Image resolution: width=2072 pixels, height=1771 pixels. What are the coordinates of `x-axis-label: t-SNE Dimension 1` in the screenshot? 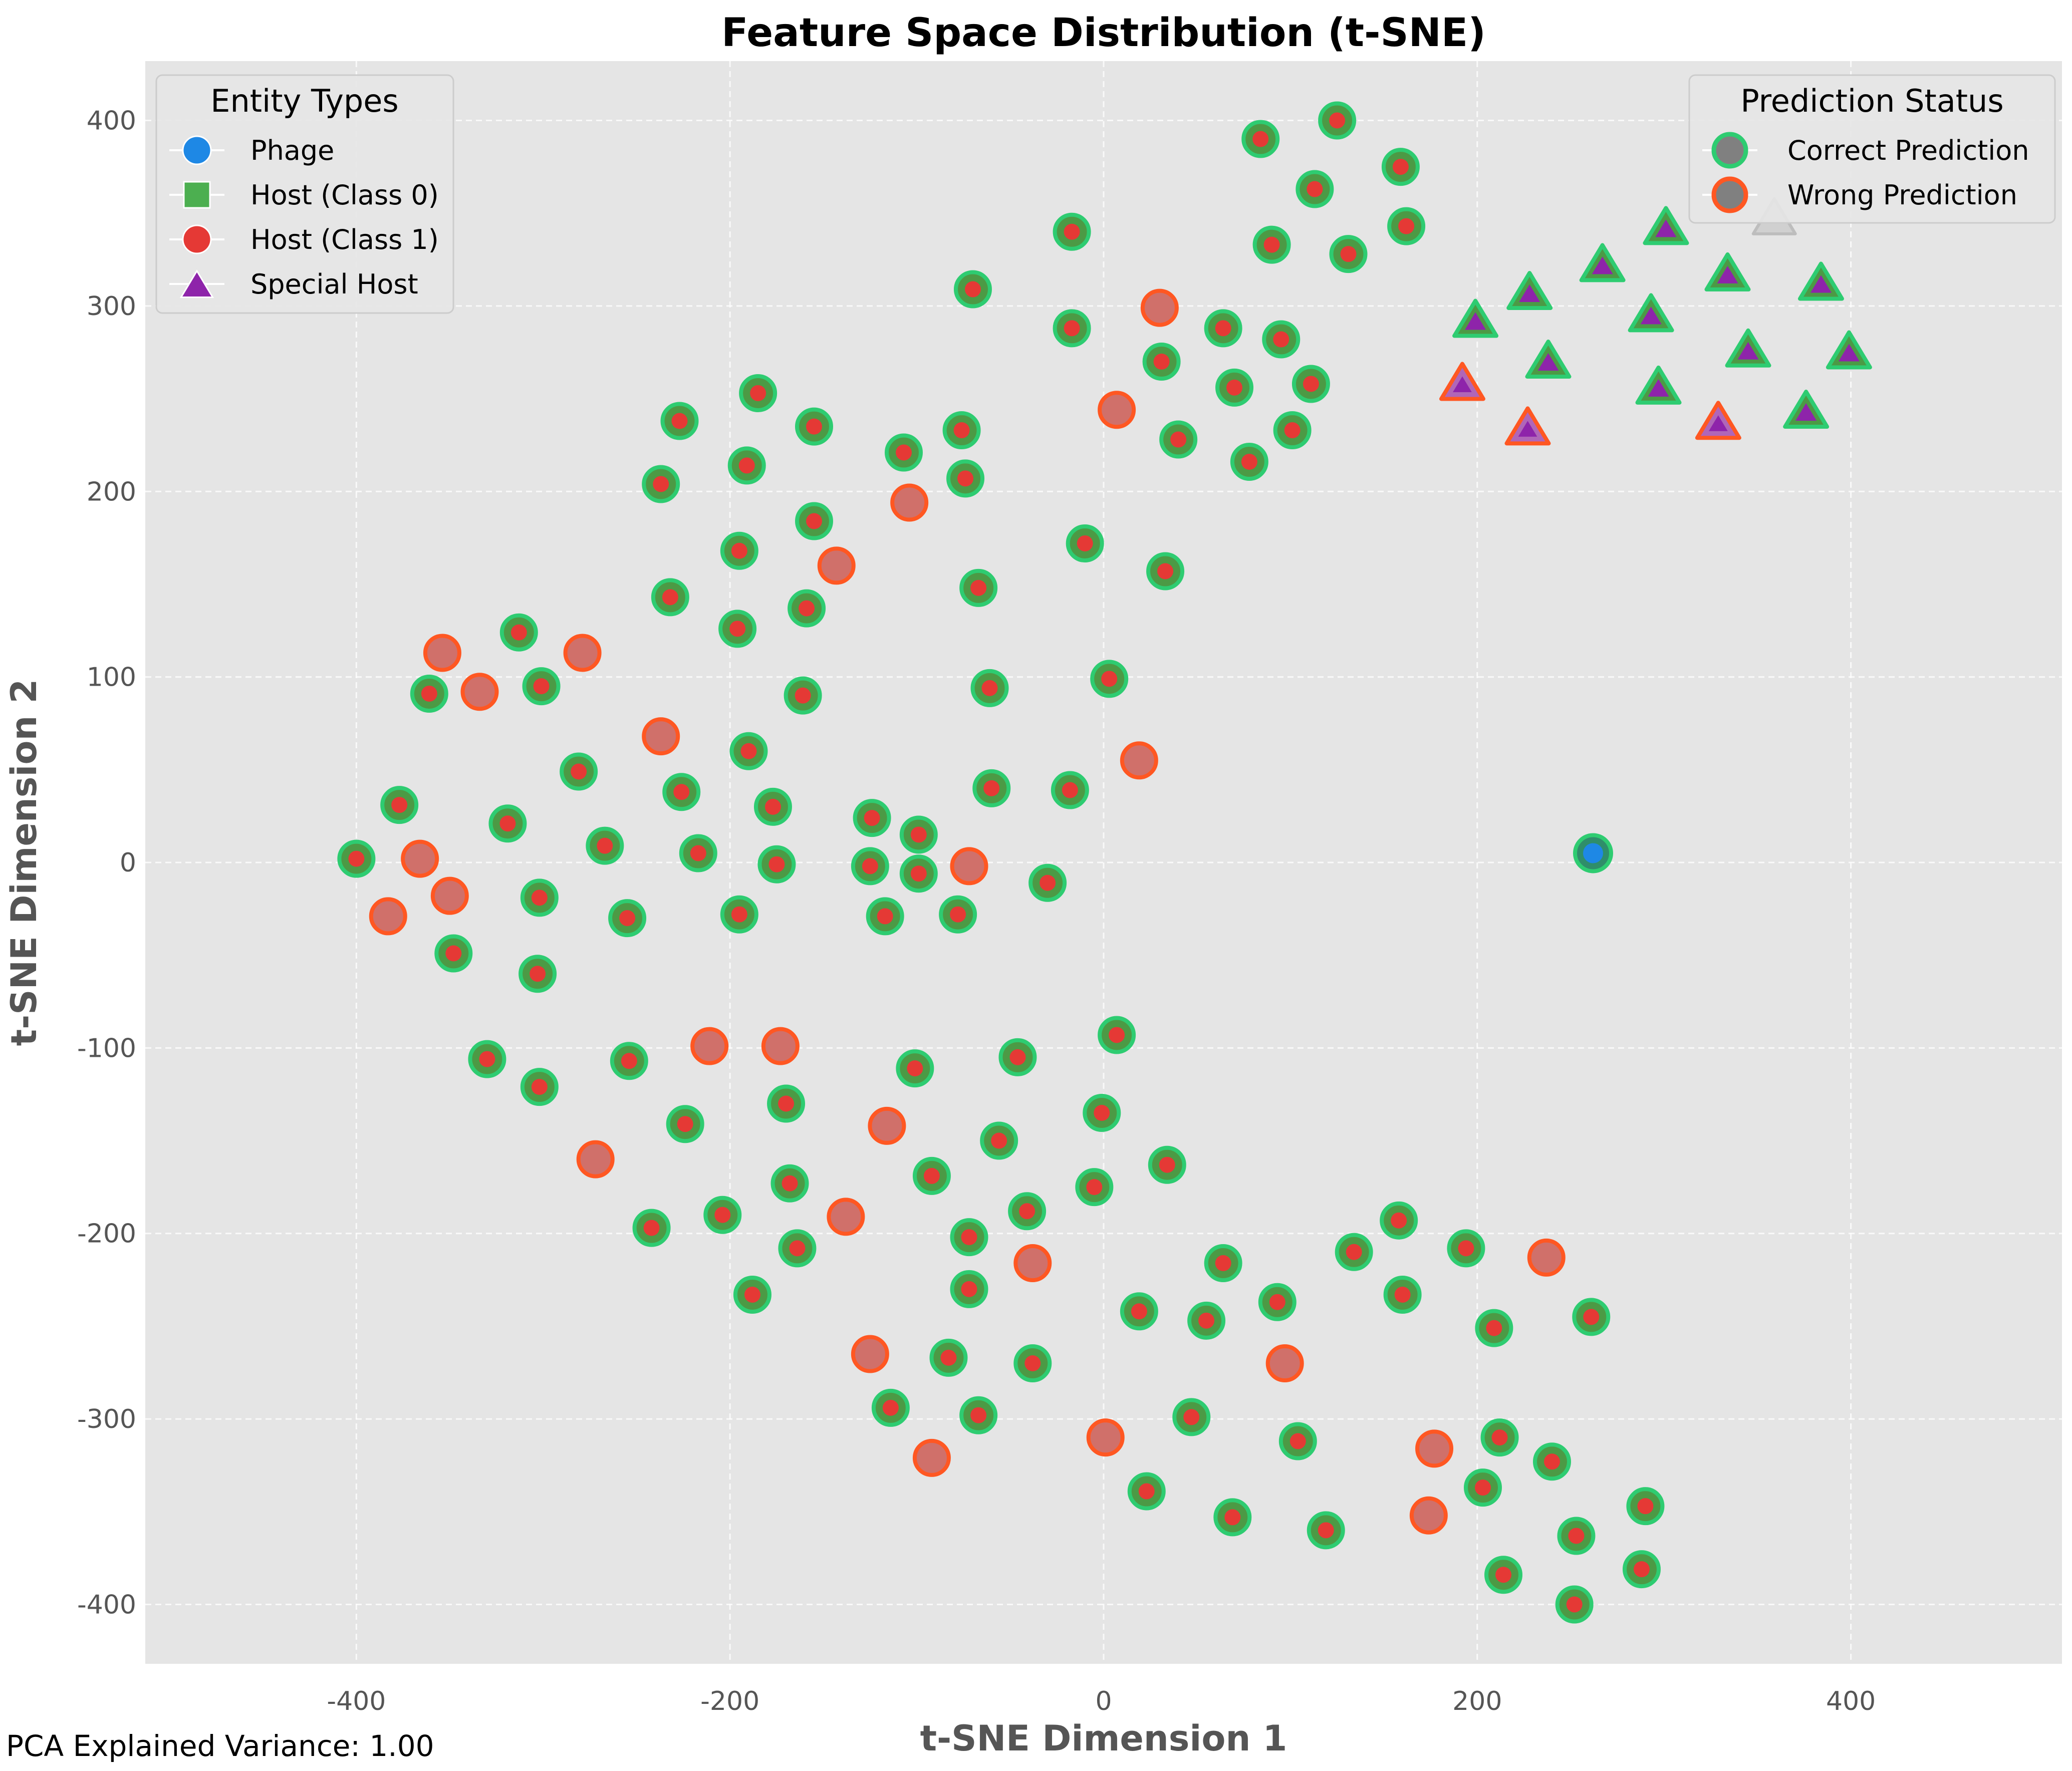 It's located at (1103, 1738).